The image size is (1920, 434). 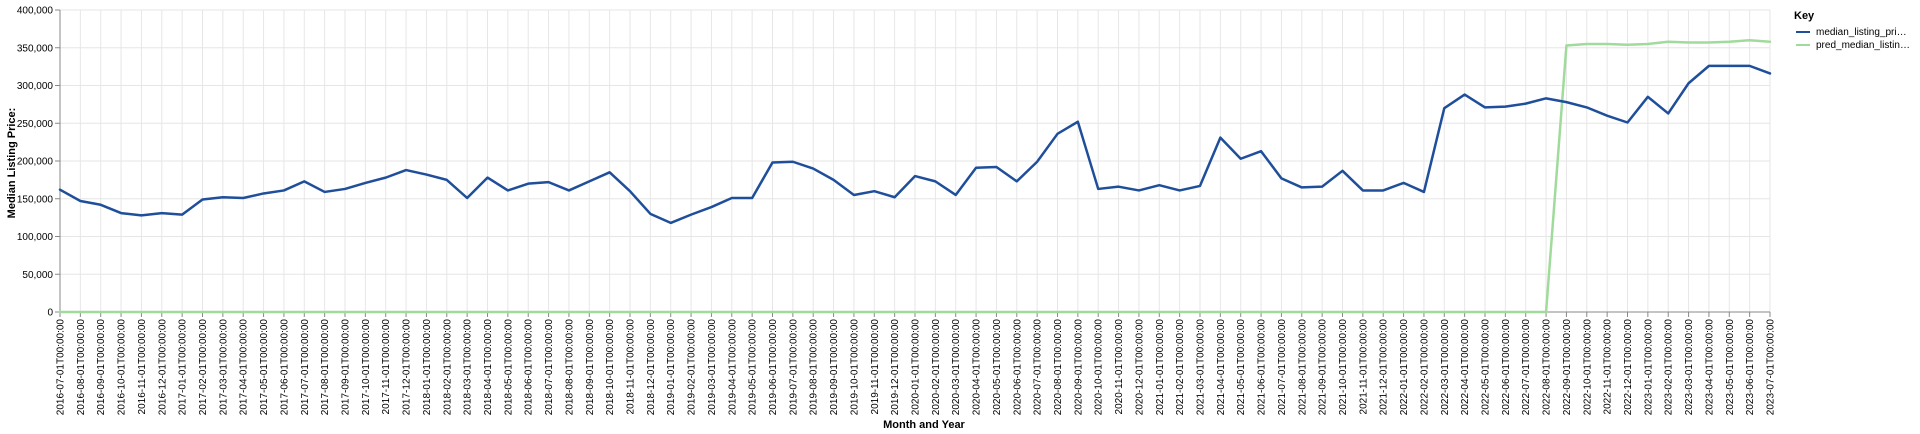 What do you see at coordinates (834, 367) in the screenshot?
I see `x-tick-label: 2019-09-01T00:00:00` at bounding box center [834, 367].